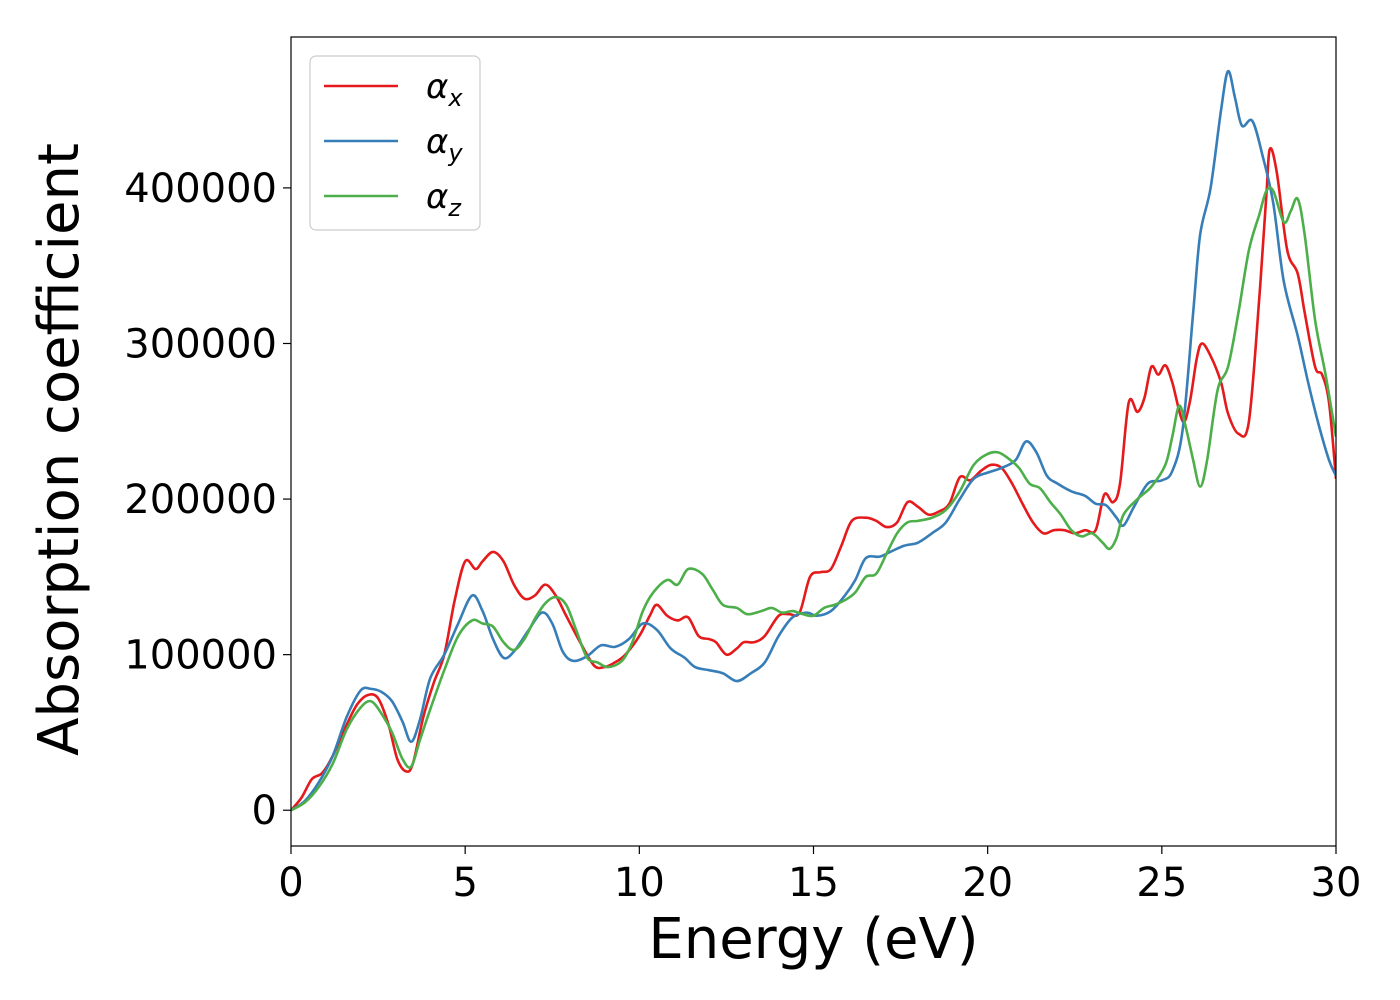 The height and width of the screenshot is (1000, 1400). What do you see at coordinates (200, 189) in the screenshot?
I see `y-tick-label: 400000` at bounding box center [200, 189].